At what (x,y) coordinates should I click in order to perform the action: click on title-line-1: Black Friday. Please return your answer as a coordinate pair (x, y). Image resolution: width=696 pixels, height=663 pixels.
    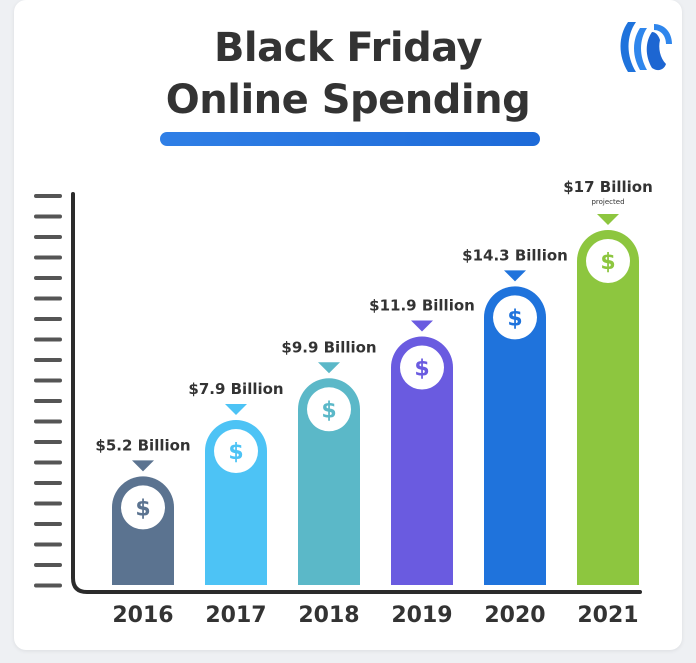
    Looking at the image, I should click on (348, 48).